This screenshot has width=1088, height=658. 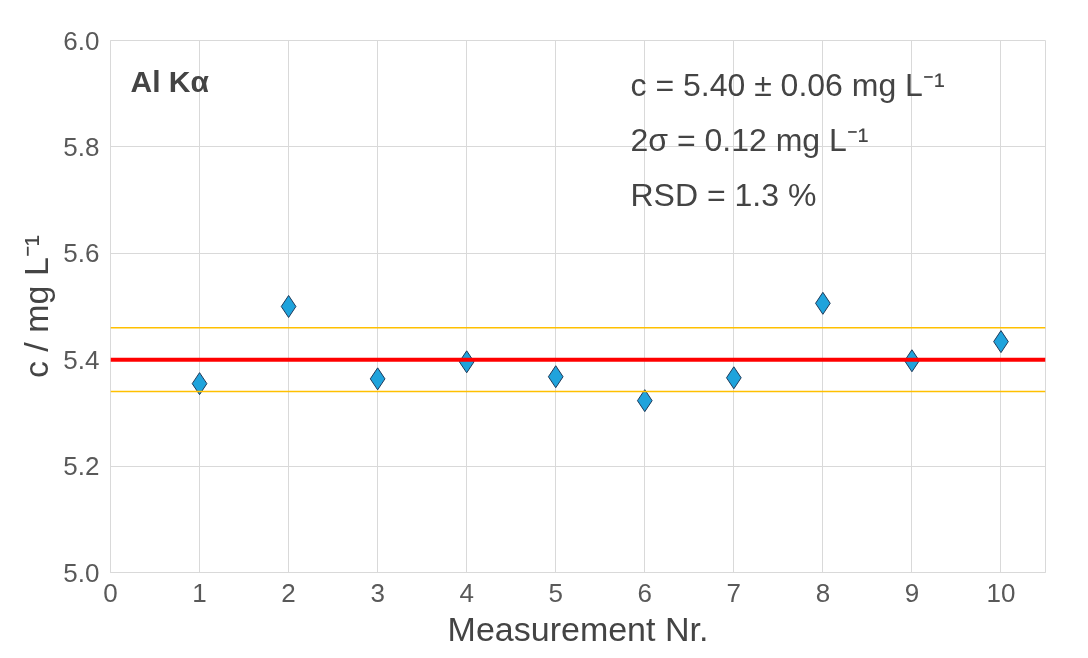 I want to click on annotation: Al Kα, so click(x=170, y=81).